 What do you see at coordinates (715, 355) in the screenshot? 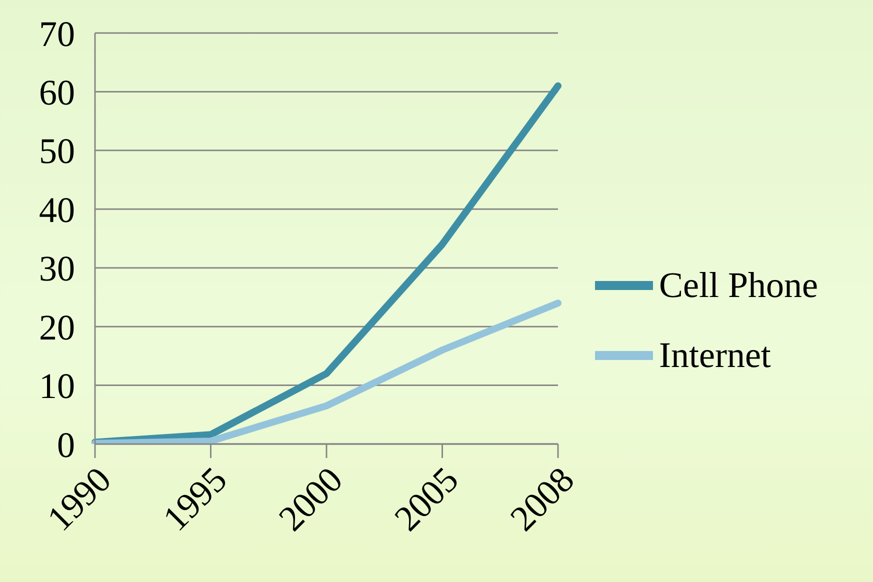
I see `legend-label: Internet` at bounding box center [715, 355].